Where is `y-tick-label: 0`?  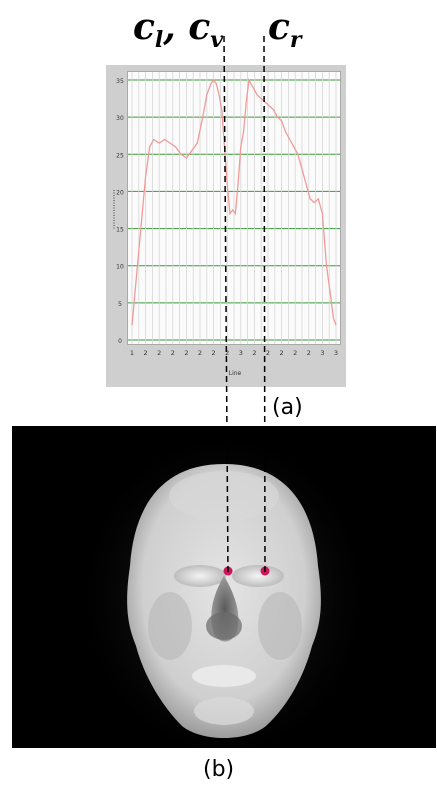
y-tick-label: 0 is located at coordinates (120, 341).